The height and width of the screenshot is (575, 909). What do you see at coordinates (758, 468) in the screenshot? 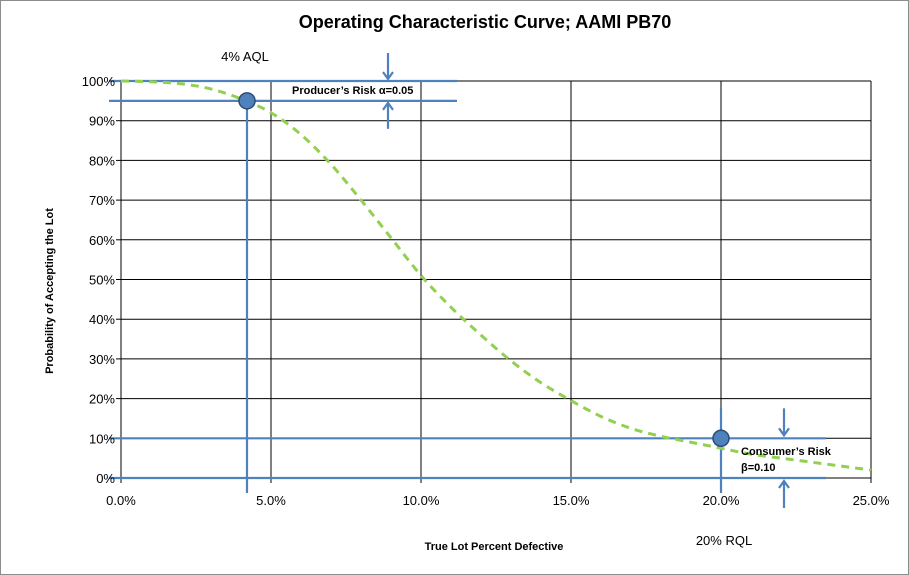
I see `consumer-risk-annotation-line2: β=0.10` at bounding box center [758, 468].